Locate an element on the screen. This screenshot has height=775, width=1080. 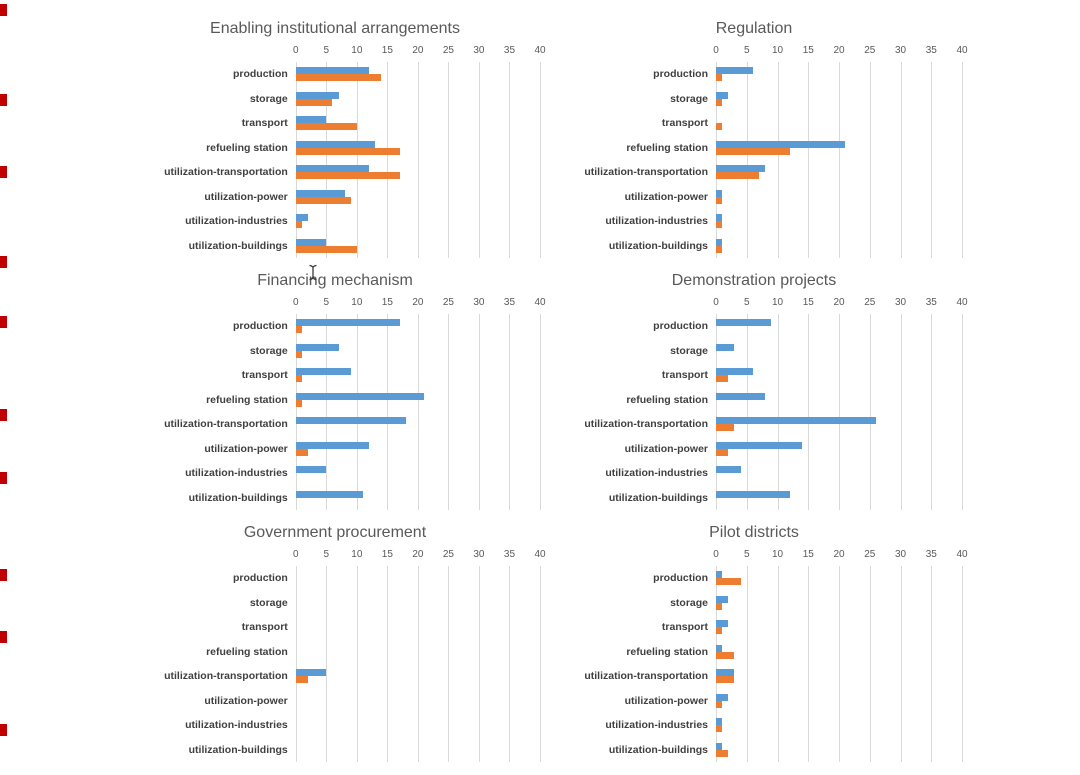
axis-tick-label: 5 is located at coordinates (746, 554).